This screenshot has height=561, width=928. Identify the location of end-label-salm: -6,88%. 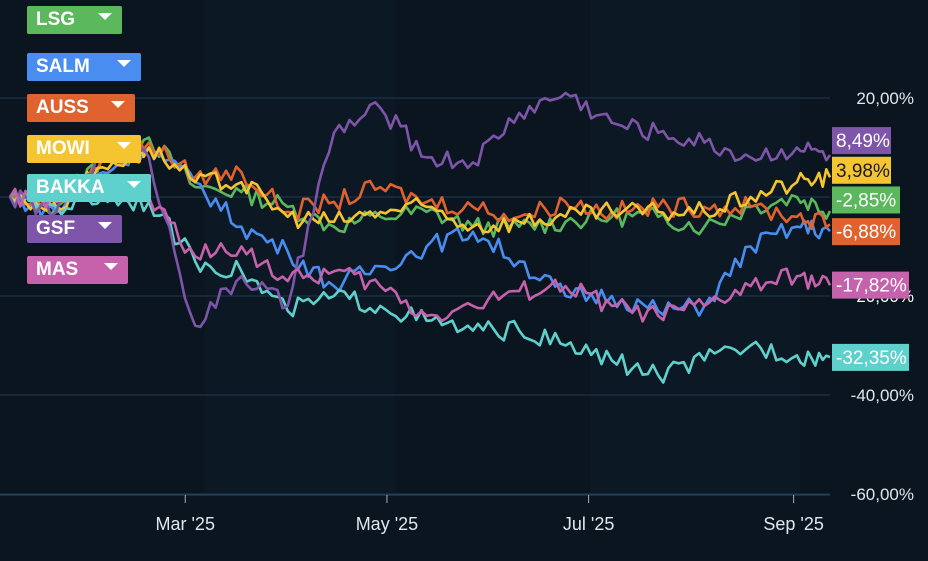
(866, 232).